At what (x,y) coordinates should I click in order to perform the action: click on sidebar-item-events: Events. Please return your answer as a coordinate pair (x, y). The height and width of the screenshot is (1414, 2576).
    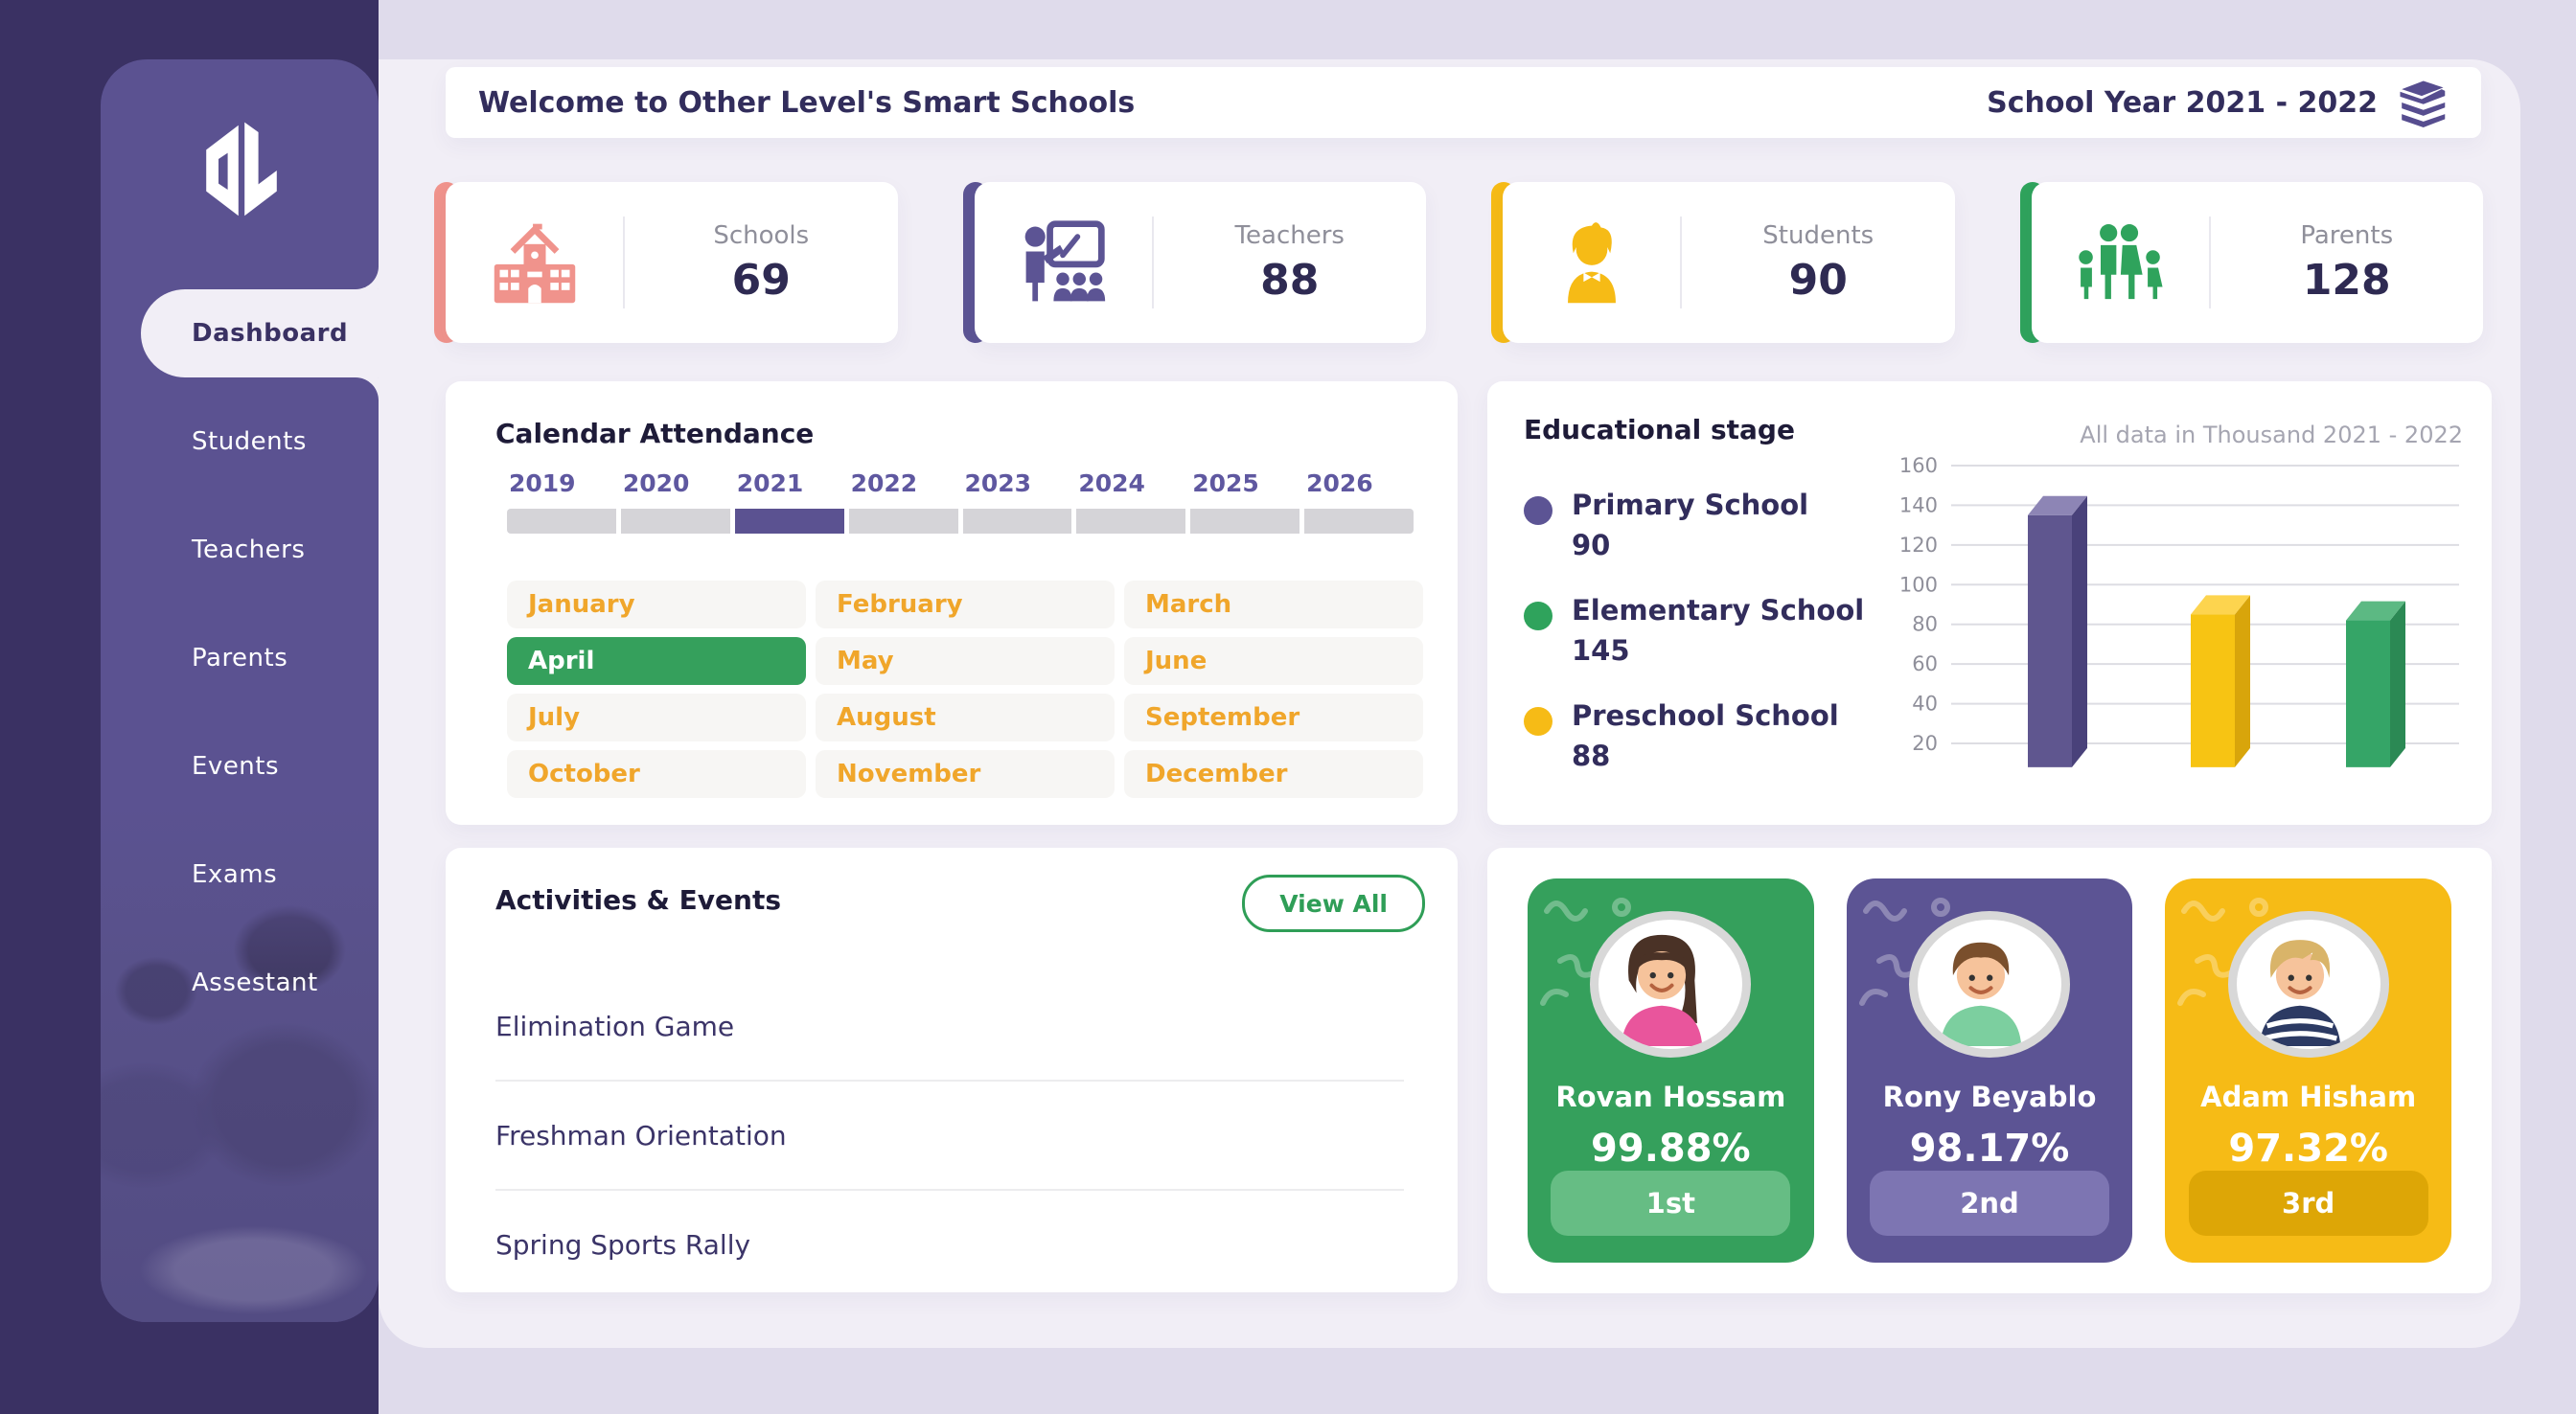
    Looking at the image, I should click on (236, 767).